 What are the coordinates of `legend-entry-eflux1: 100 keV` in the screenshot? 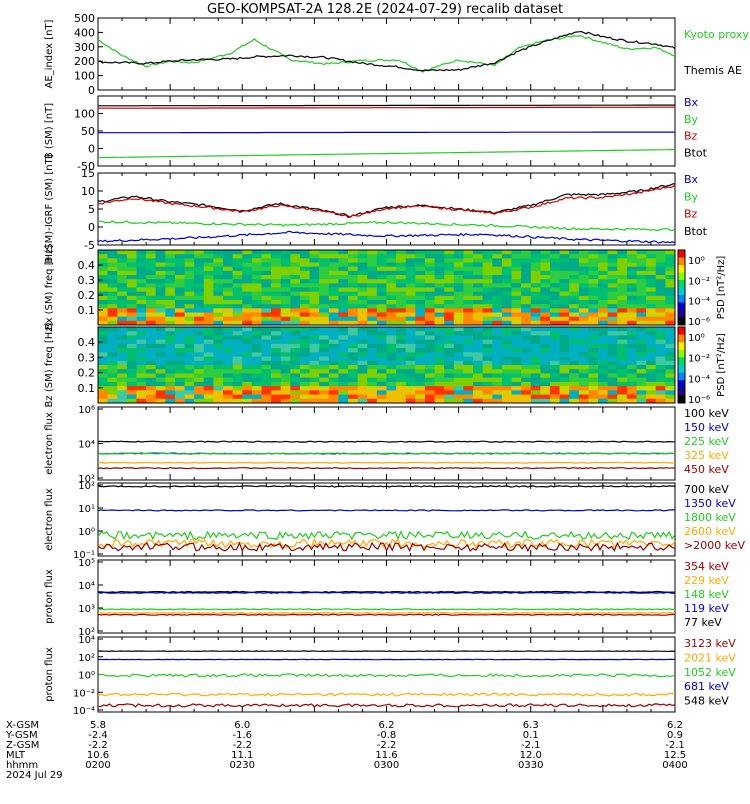 It's located at (706, 413).